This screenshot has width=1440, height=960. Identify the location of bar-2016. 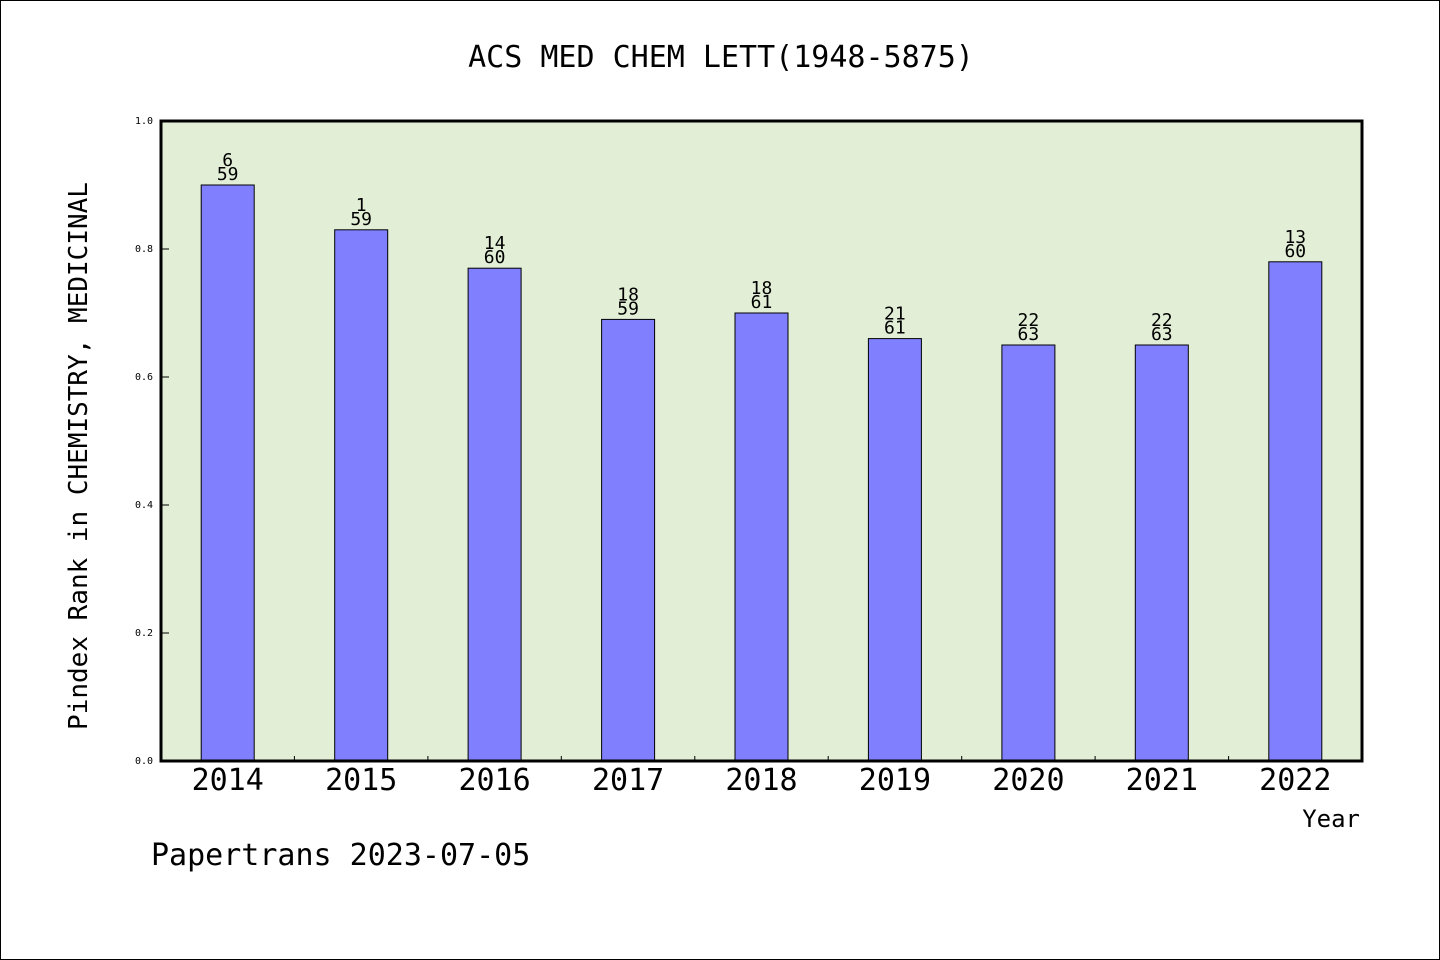
(494, 514).